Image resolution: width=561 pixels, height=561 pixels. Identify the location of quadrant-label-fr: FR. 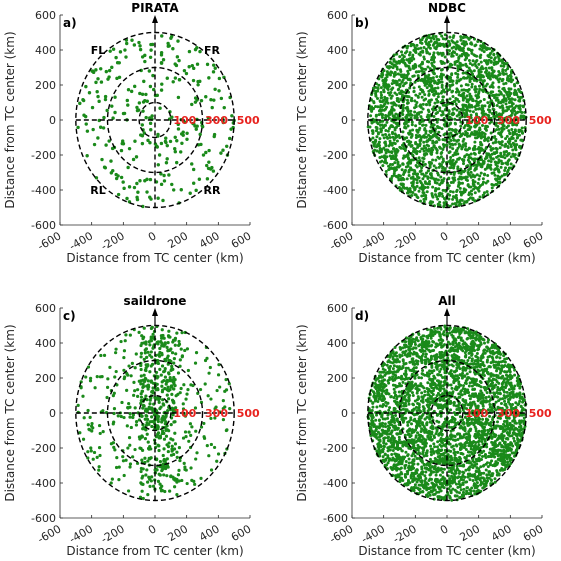
(212, 50).